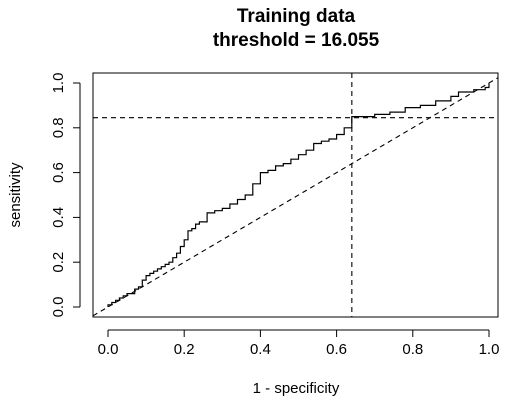  Describe the element at coordinates (65, 195) in the screenshot. I see `y-axis: 0.0 0.2 0.4 0.6 0.8 1.0` at that location.